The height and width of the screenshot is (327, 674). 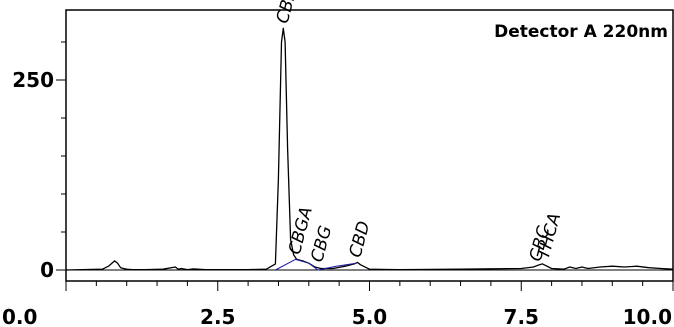 I want to click on y-tick-label: 250, so click(x=33, y=80).